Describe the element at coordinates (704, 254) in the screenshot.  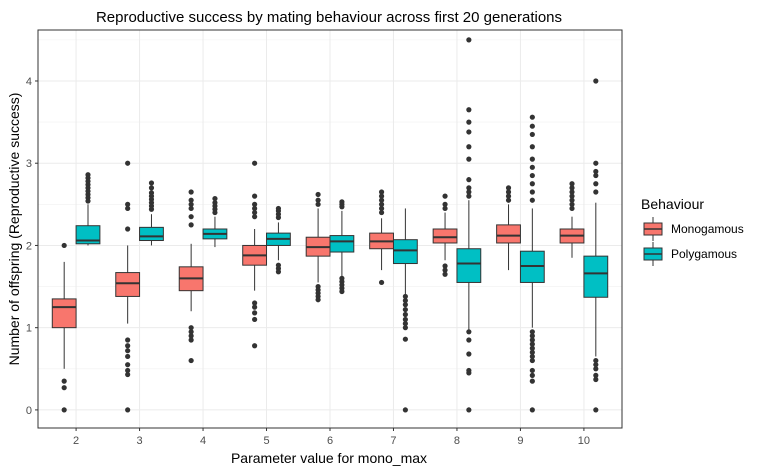
I see `legend-label: Polygamous` at that location.